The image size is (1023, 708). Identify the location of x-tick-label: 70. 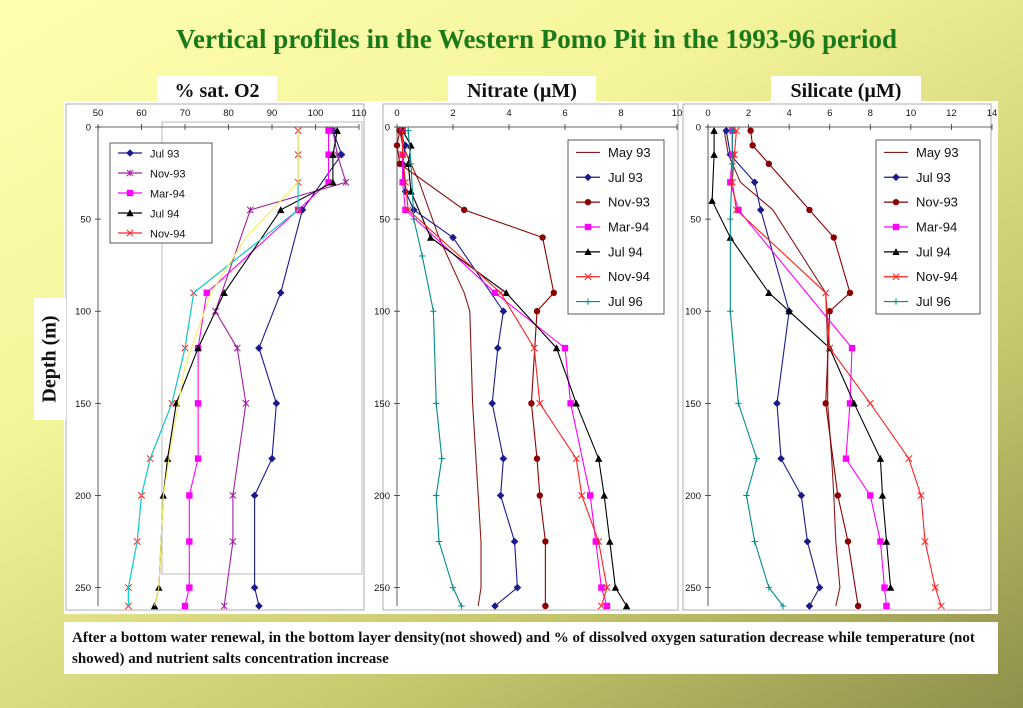
(185, 113).